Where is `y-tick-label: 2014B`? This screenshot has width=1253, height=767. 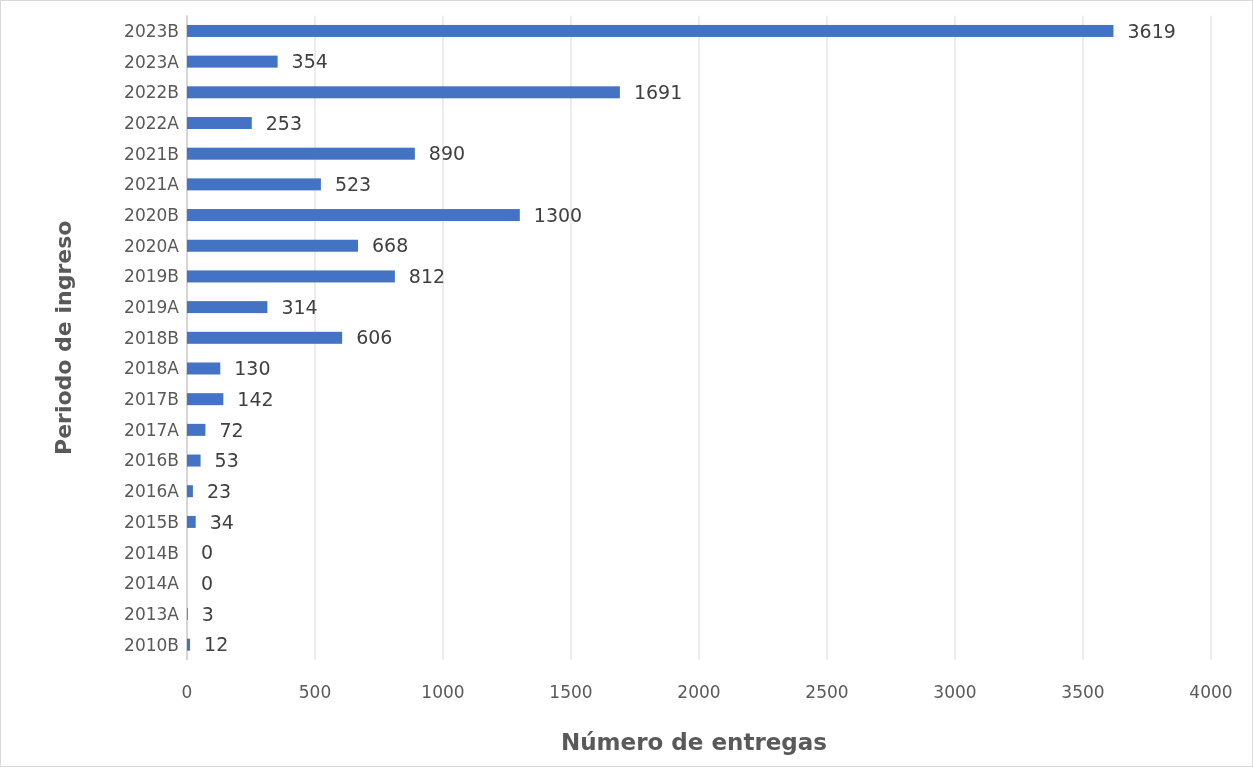 y-tick-label: 2014B is located at coordinates (151, 552).